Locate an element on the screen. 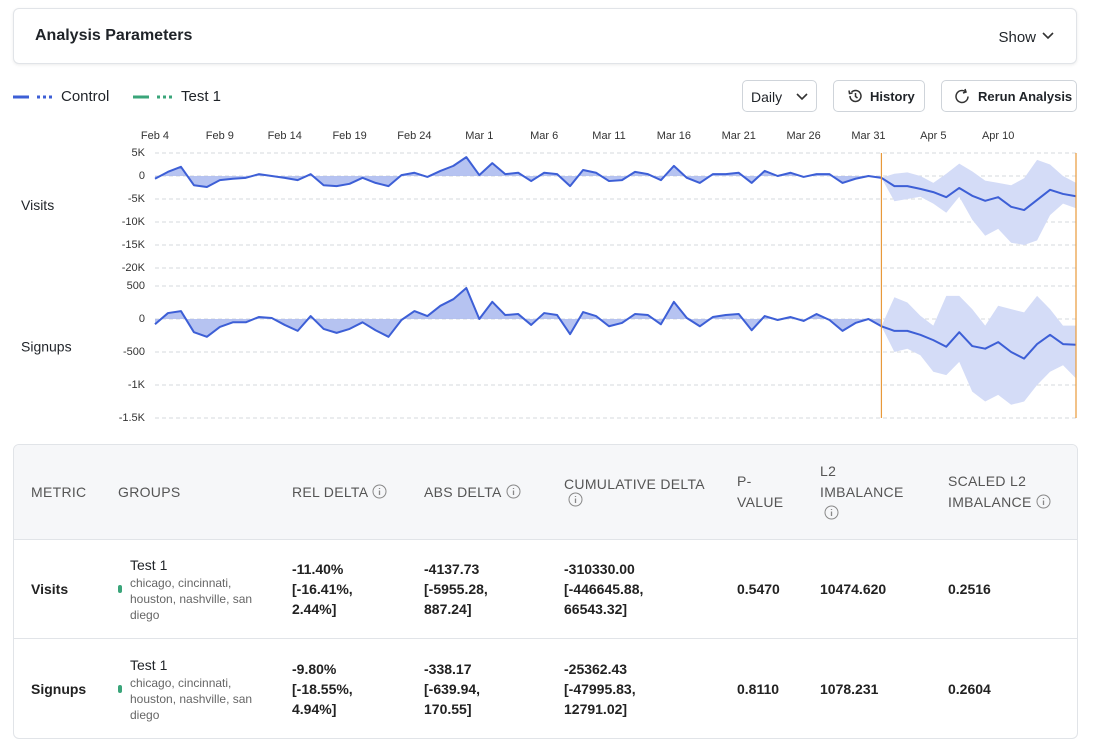 This screenshot has height=751, width=1093. y-tick-label: -15K is located at coordinates (134, 245).